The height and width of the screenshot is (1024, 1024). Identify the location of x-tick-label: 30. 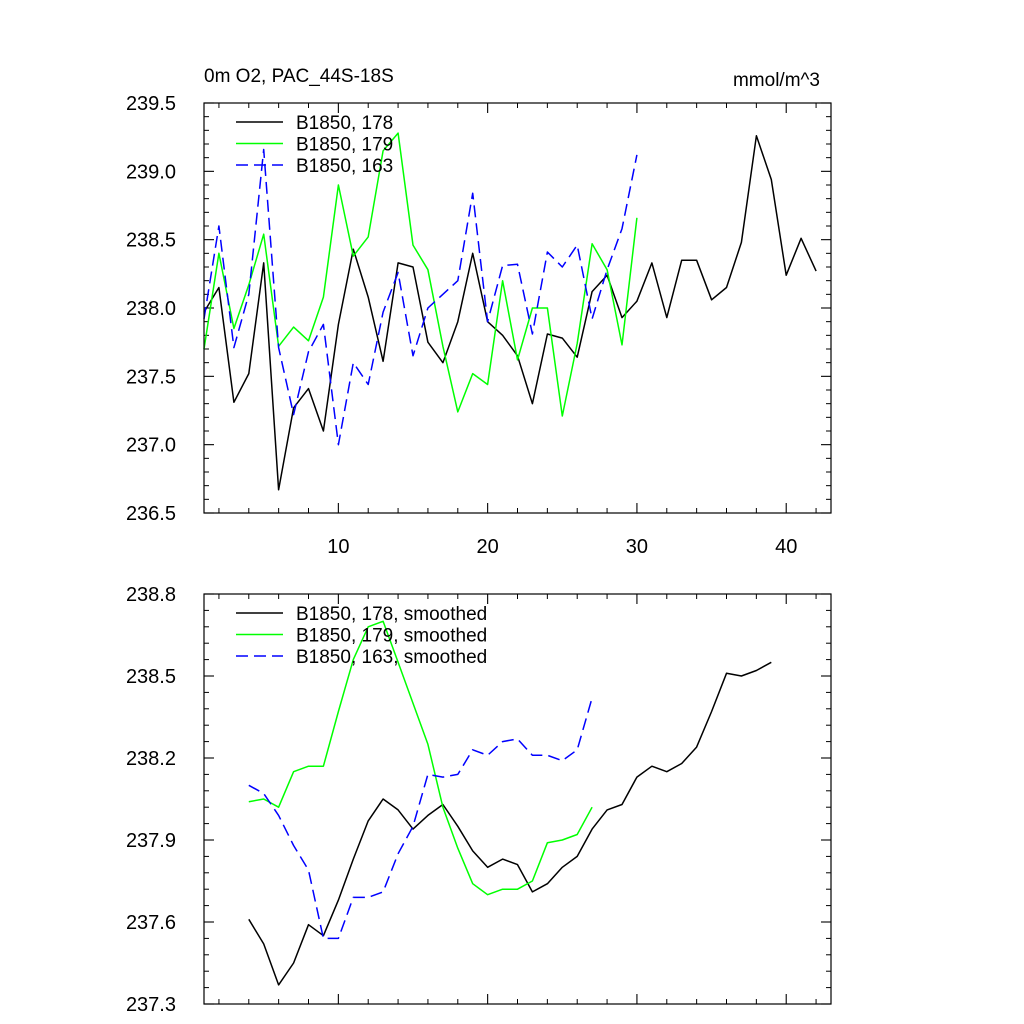
(637, 547).